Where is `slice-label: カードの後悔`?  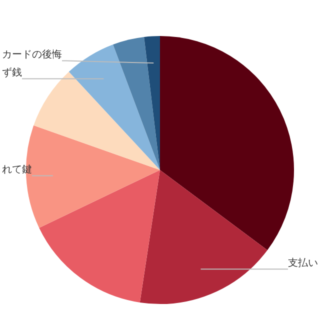
slice-label: カードの後悔 is located at coordinates (32, 54).